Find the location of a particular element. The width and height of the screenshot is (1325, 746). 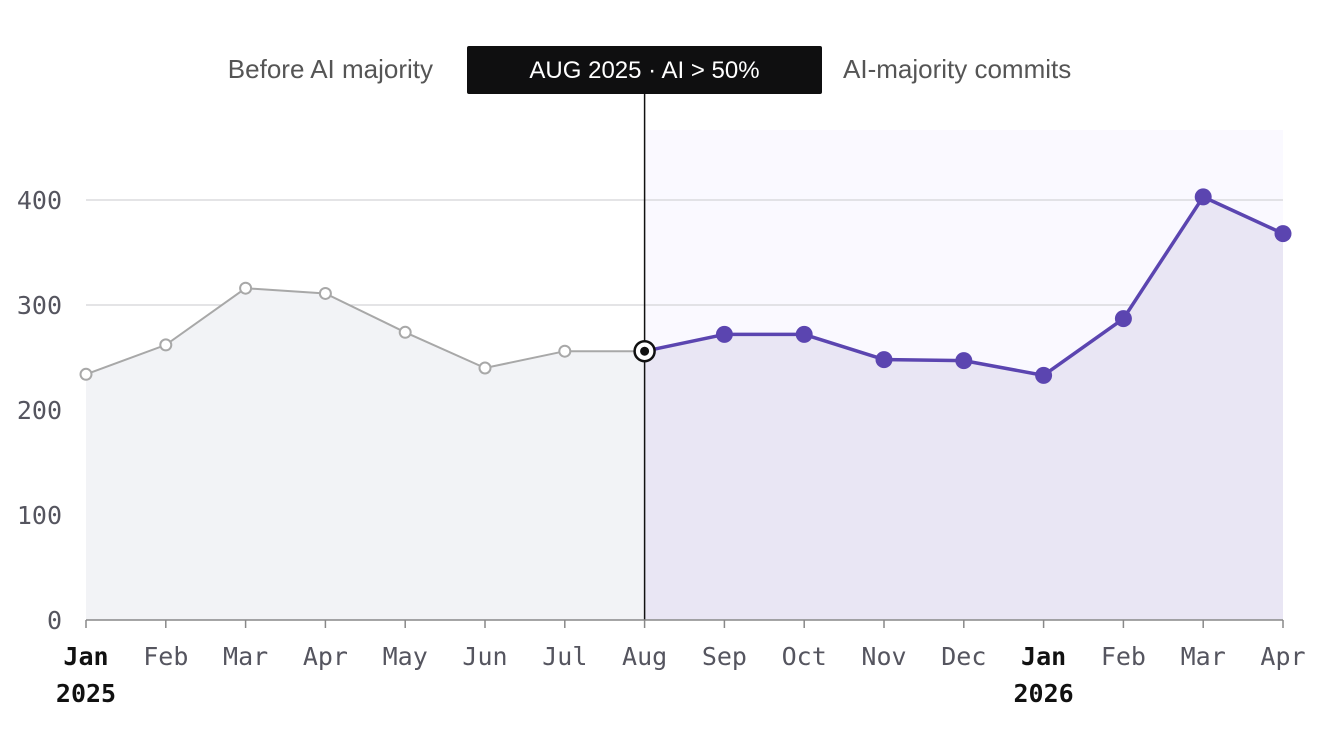

x-year-label: 2026 is located at coordinates (1043, 693).